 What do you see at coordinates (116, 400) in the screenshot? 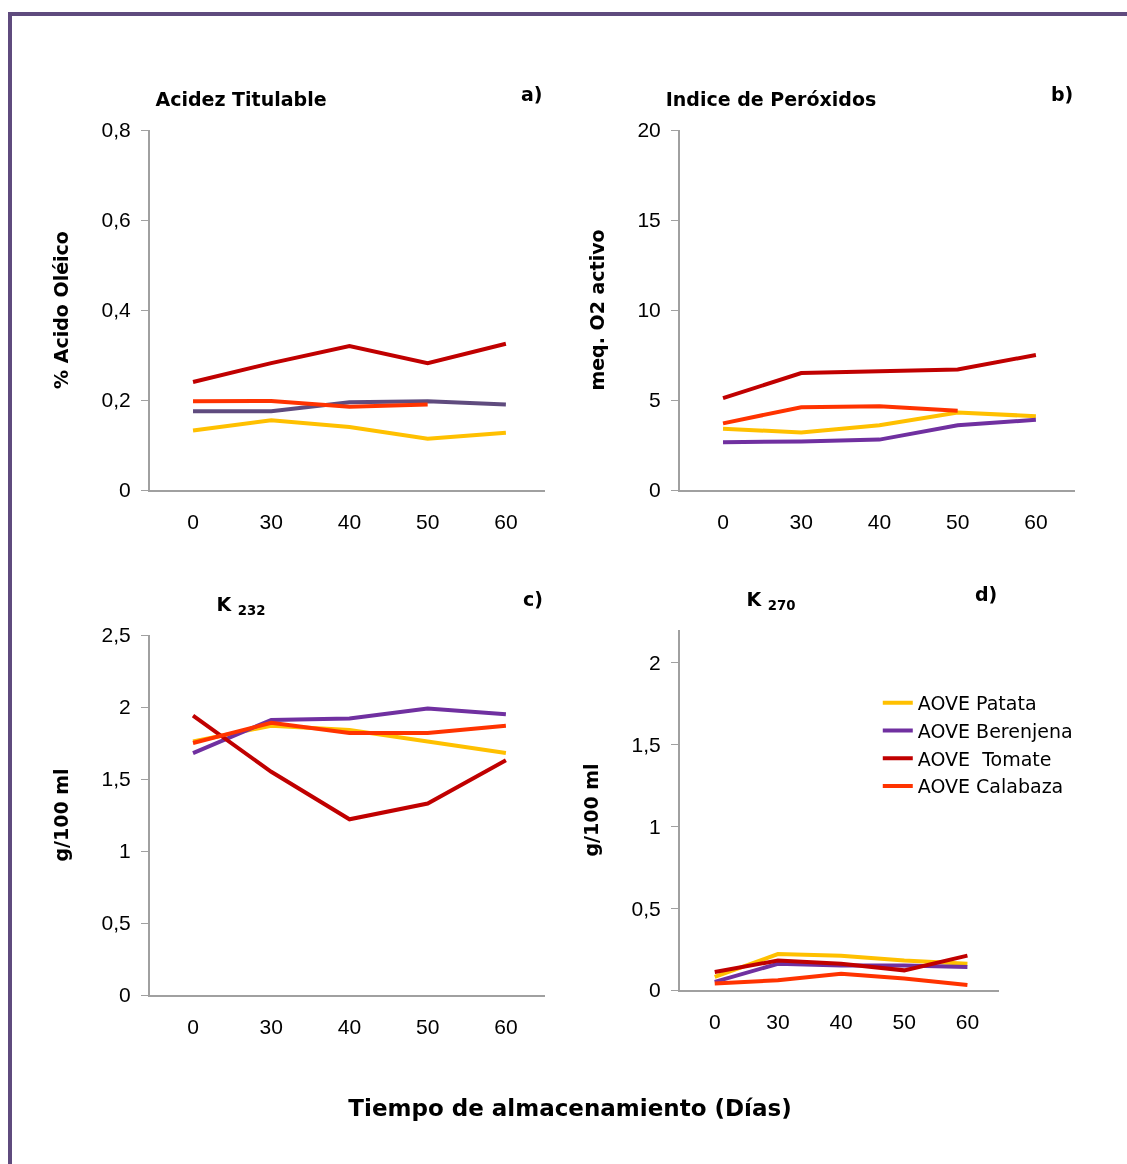
I see `y-tick-label: 0,2` at bounding box center [116, 400].